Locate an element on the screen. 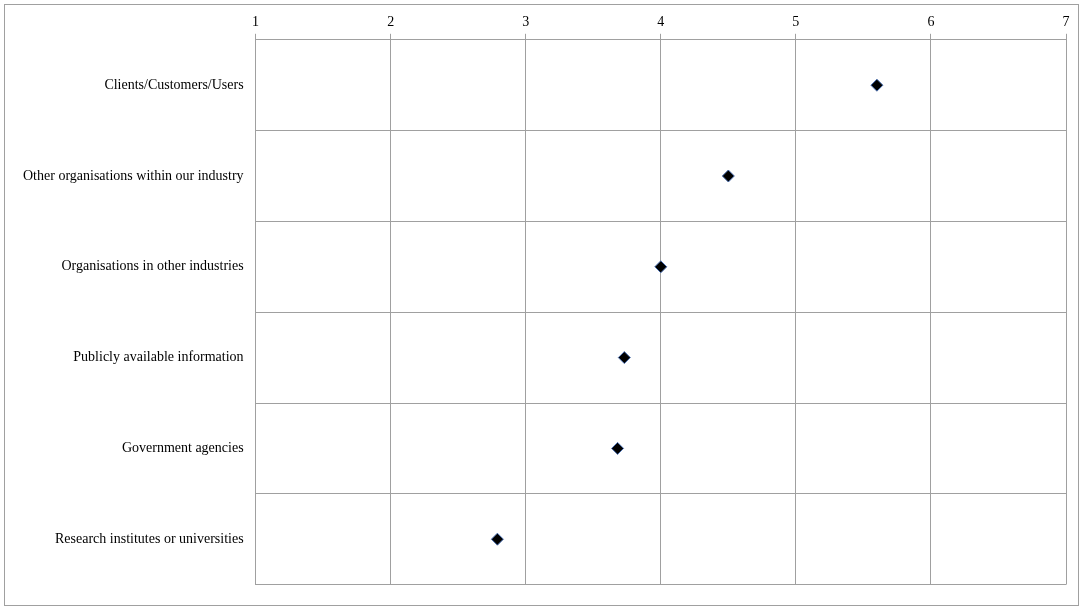  y-tick-label: Organisations in other industries is located at coordinates (152, 266).